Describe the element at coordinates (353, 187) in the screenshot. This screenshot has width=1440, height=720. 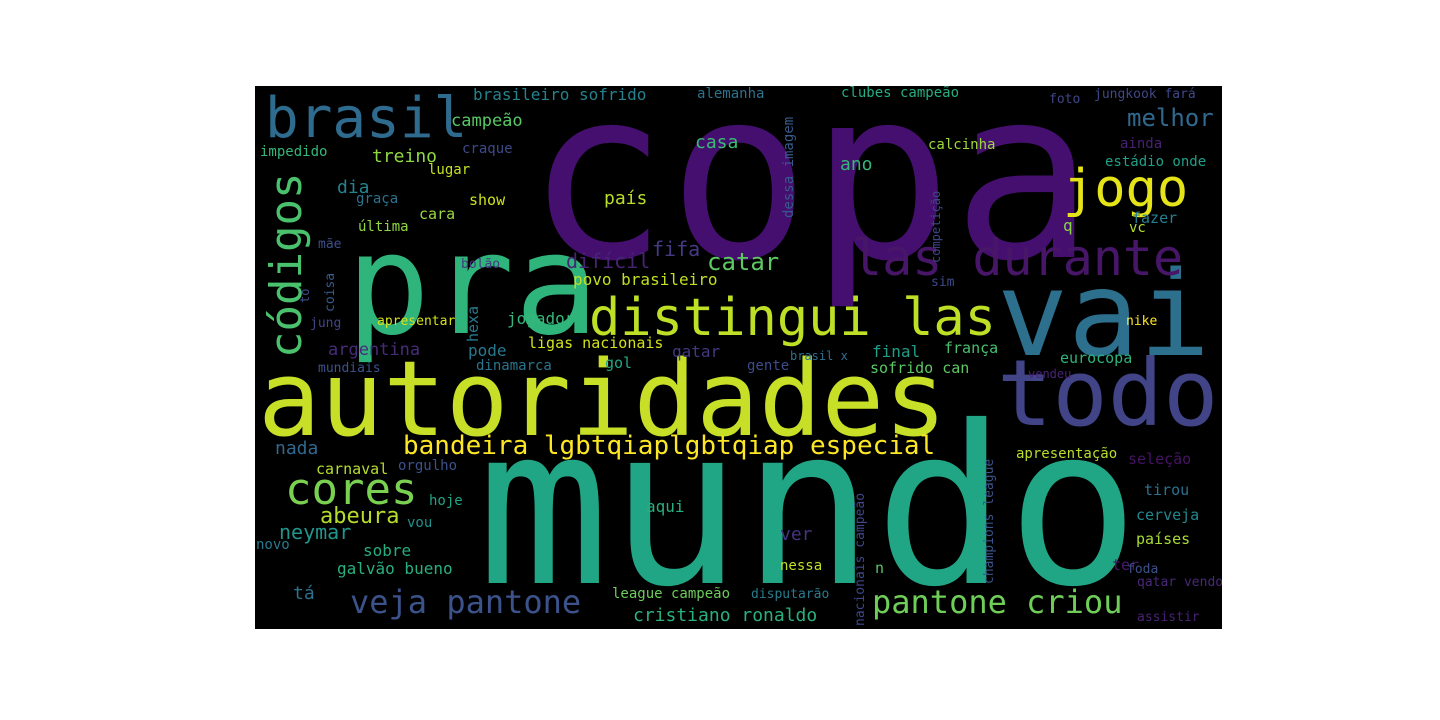
I see `word: dia` at that location.